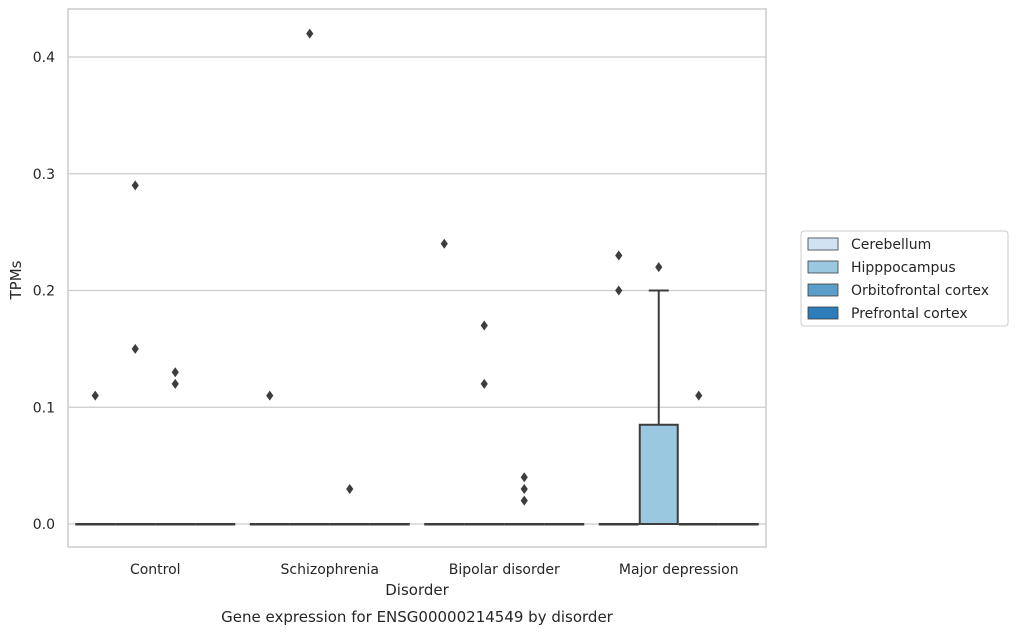  I want to click on legend-label: Orbitofrontal cortex, so click(920, 291).